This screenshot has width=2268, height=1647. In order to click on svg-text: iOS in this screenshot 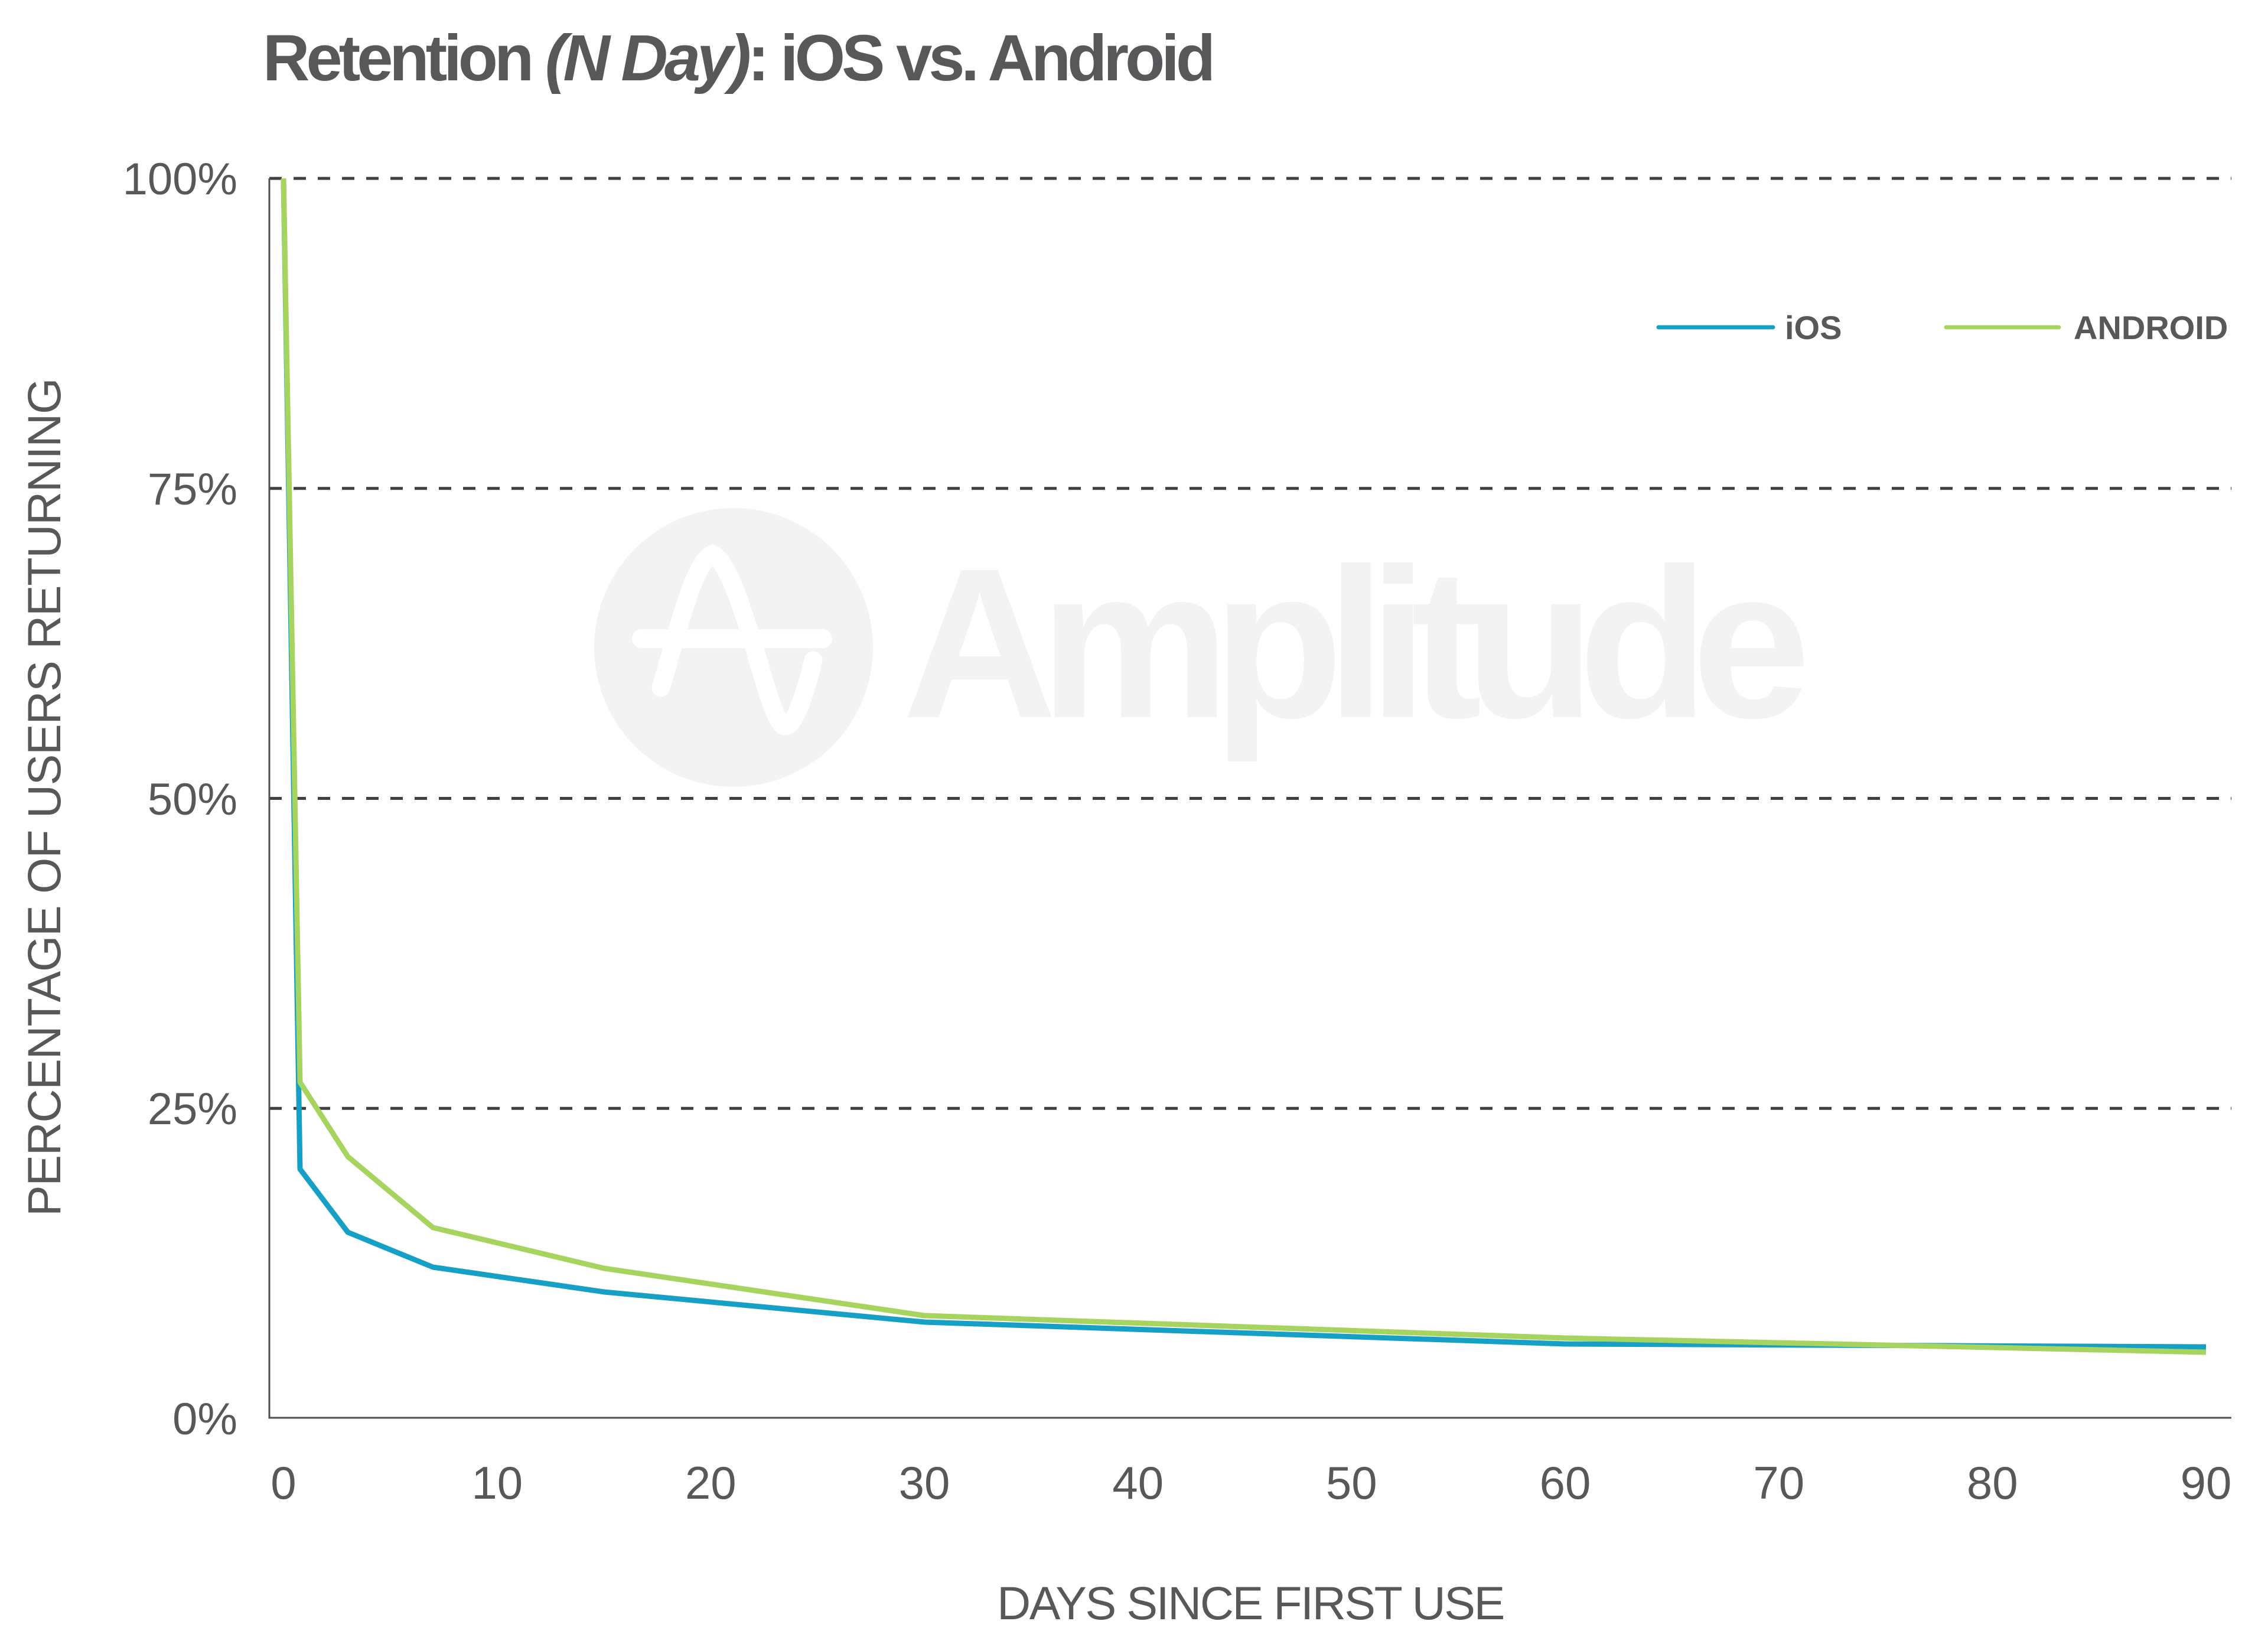, I will do `click(1813, 327)`.